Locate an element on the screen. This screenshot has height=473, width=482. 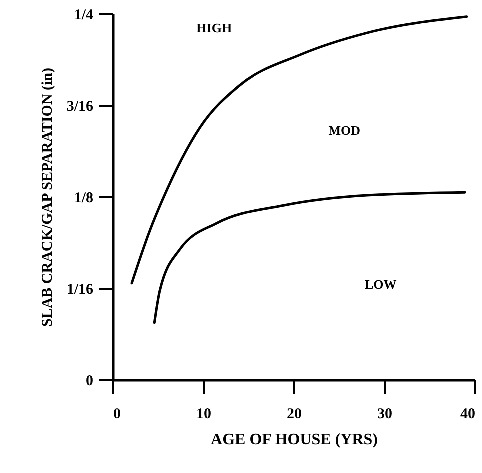
x-tick-label: 30 is located at coordinates (385, 414).